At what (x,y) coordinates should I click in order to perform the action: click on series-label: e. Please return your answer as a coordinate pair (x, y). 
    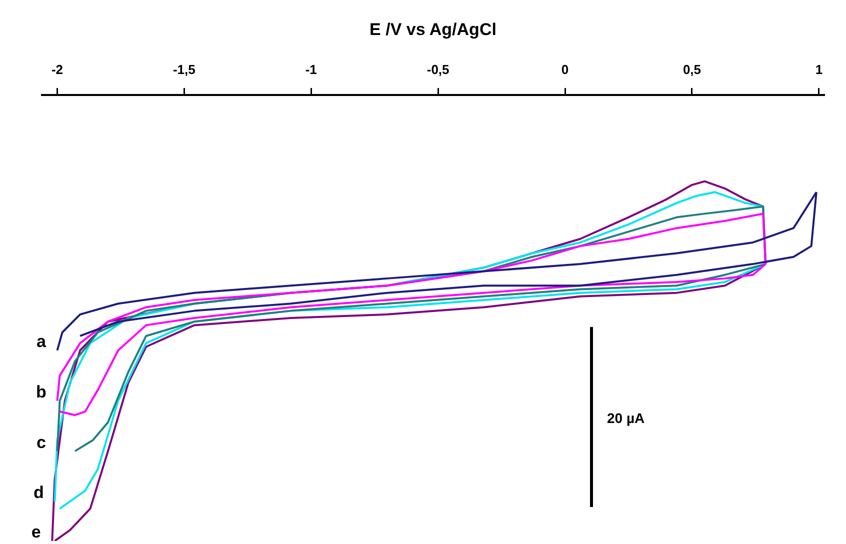
    Looking at the image, I should click on (36, 532).